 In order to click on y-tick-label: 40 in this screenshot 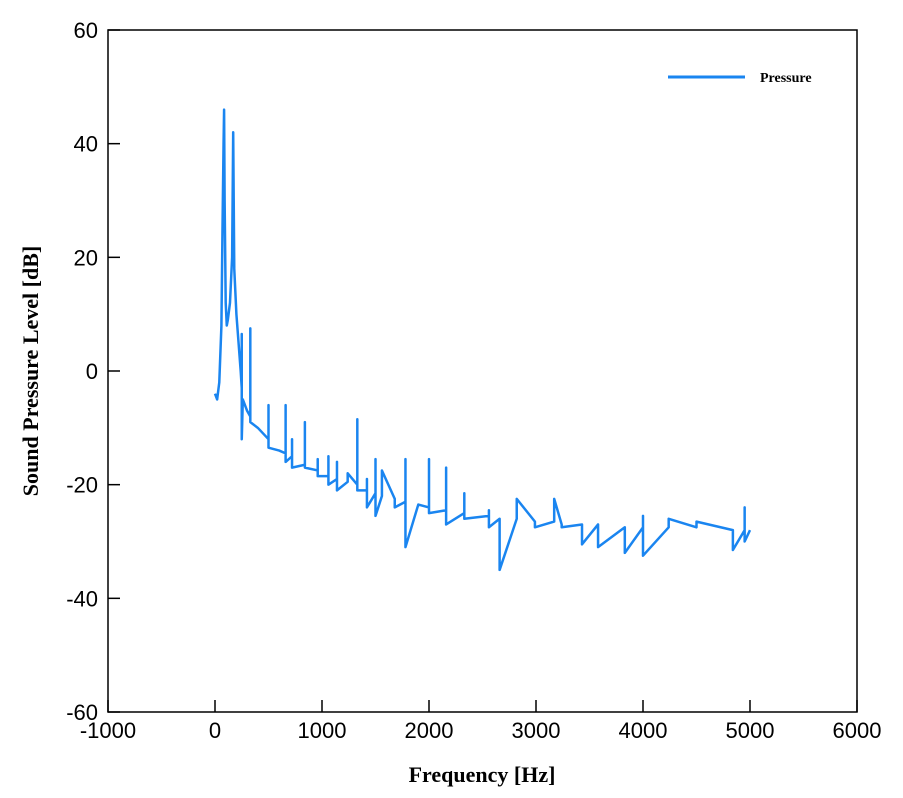, I will do `click(86, 144)`.